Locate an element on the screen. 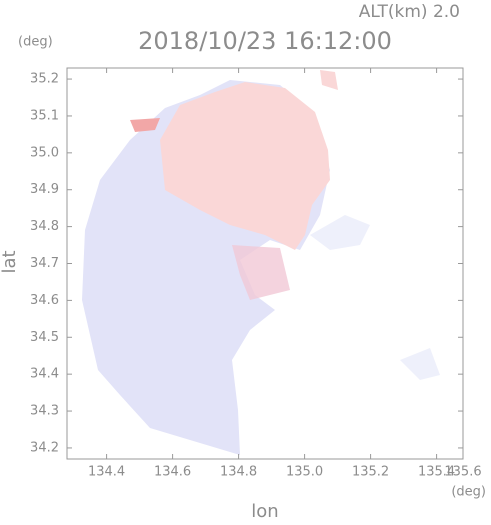 This screenshot has width=491, height=525. y-tick-label: 34.7 is located at coordinates (44, 263).